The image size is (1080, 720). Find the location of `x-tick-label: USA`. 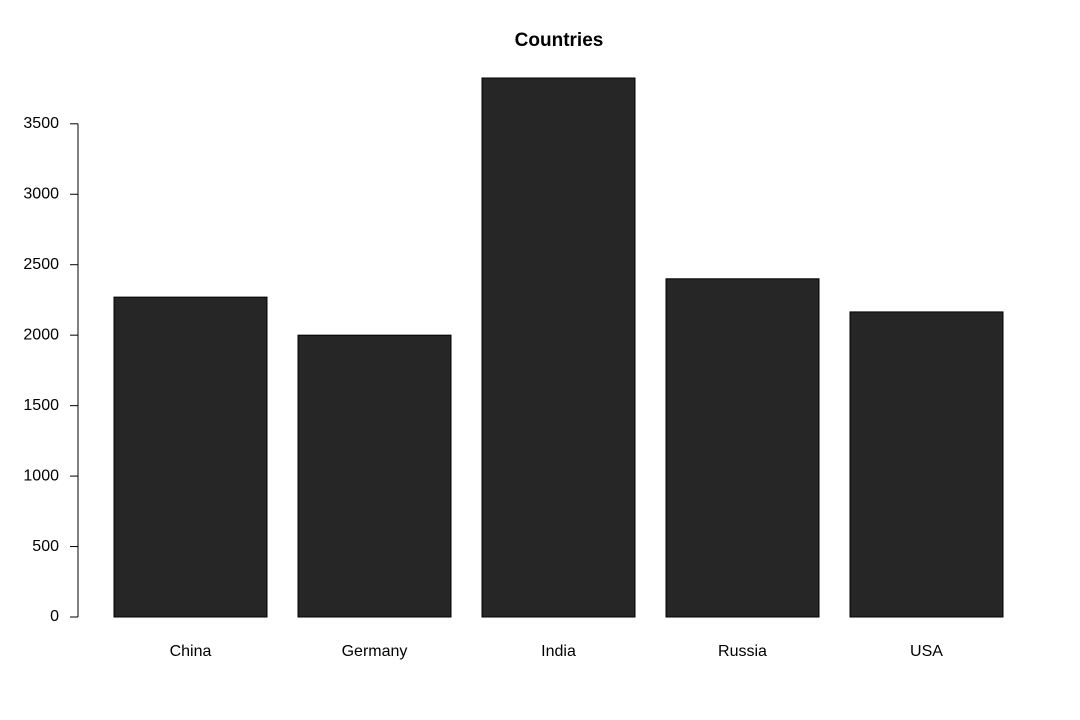

x-tick-label: USA is located at coordinates (926, 651).